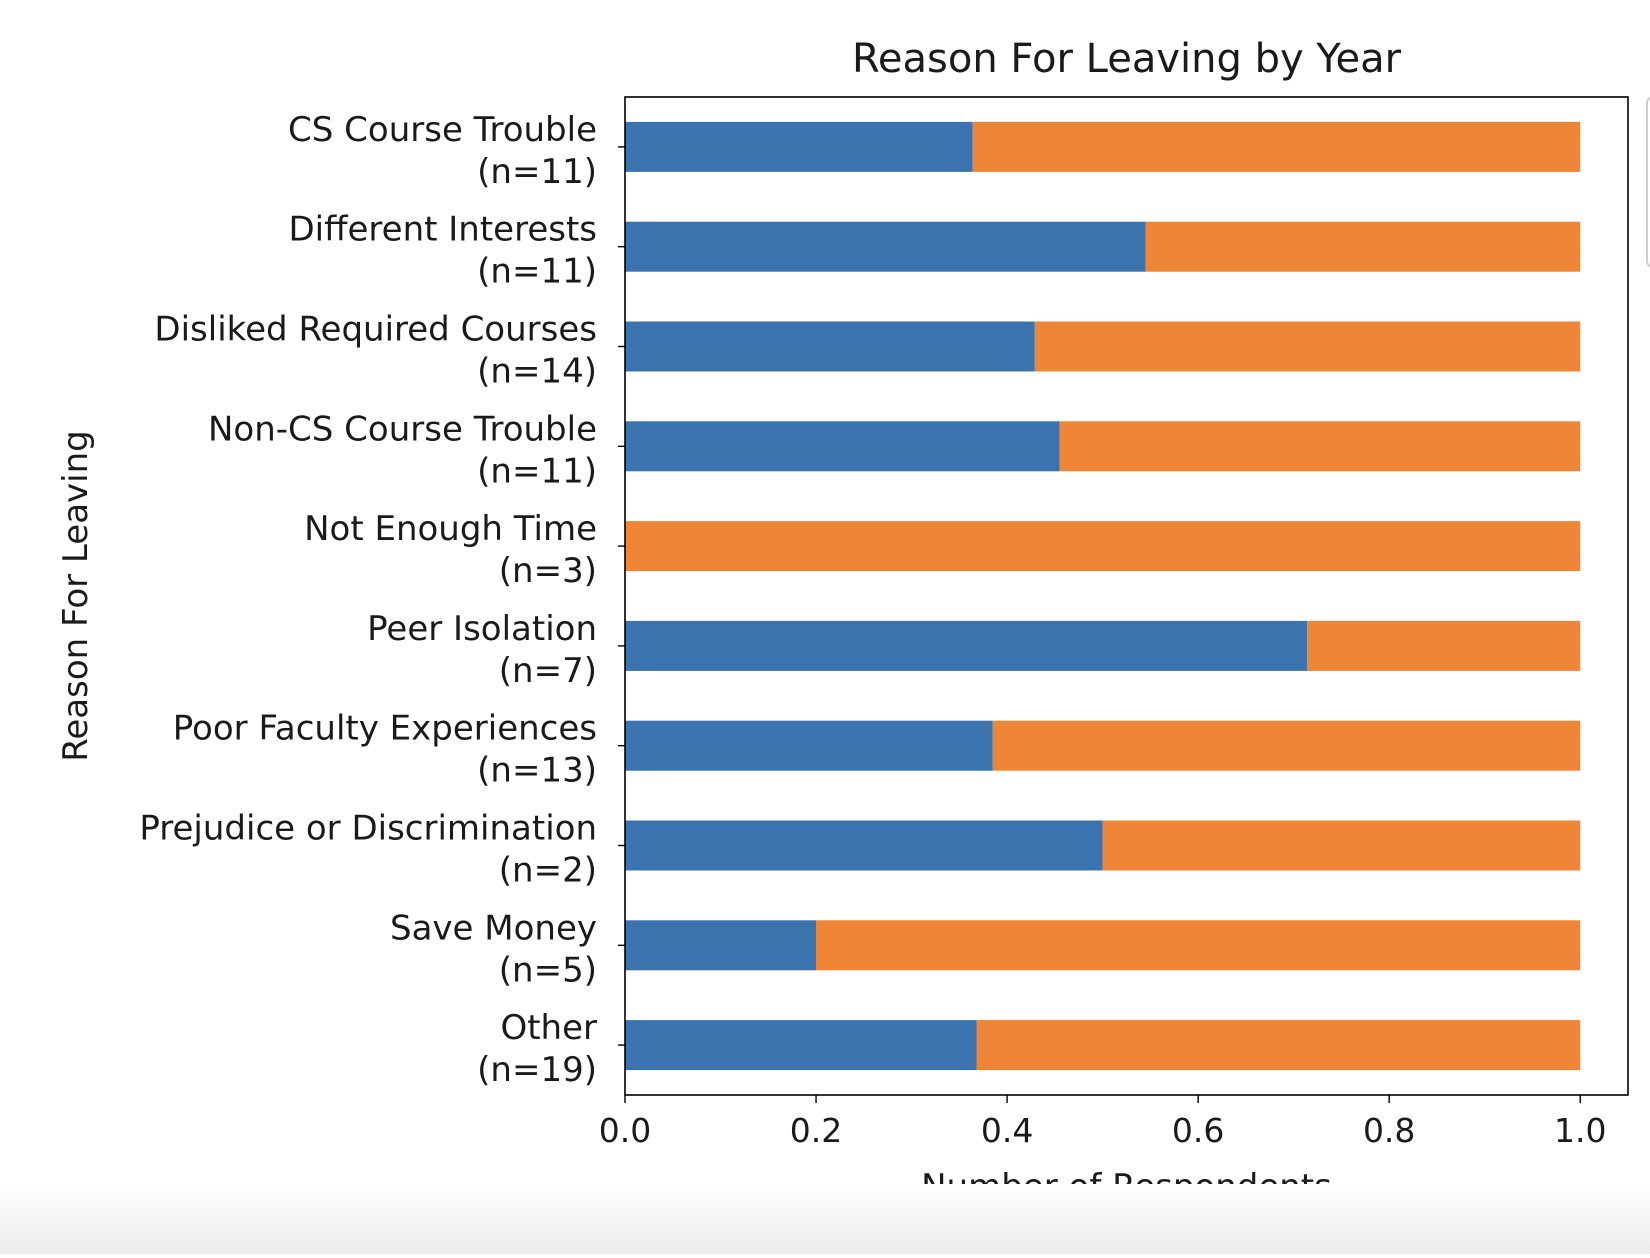  I want to click on y-tick-label: CS Course Trouble, so click(442, 130).